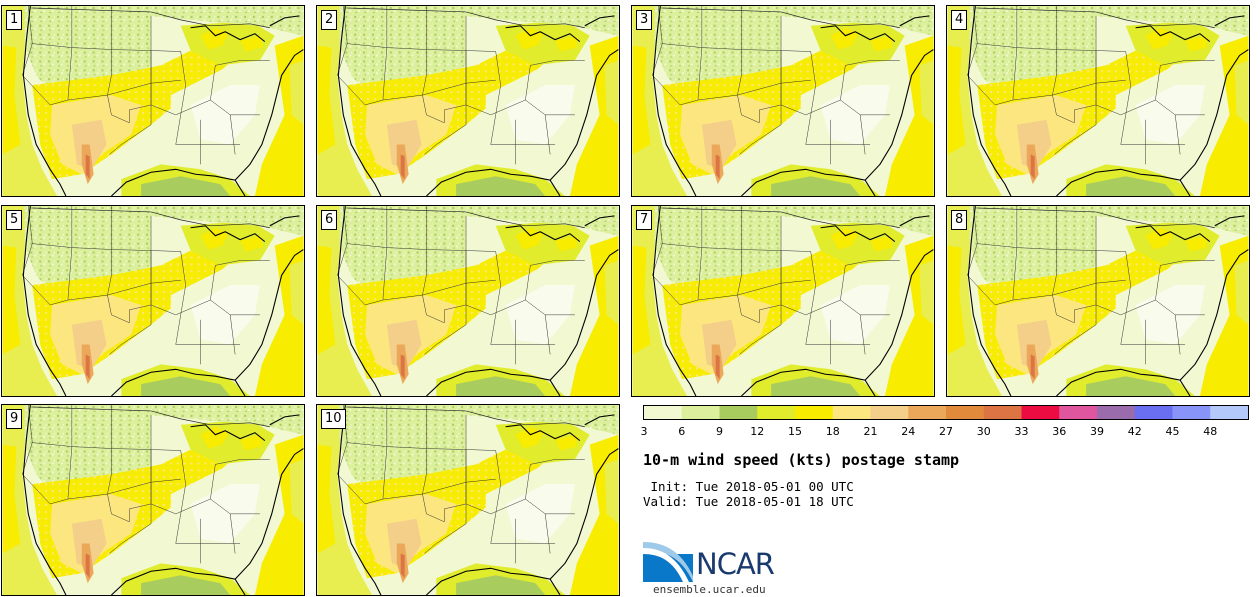 Image resolution: width=1260 pixels, height=597 pixels. Describe the element at coordinates (1059, 431) in the screenshot. I see `colorbar-tick-label: 36` at that location.